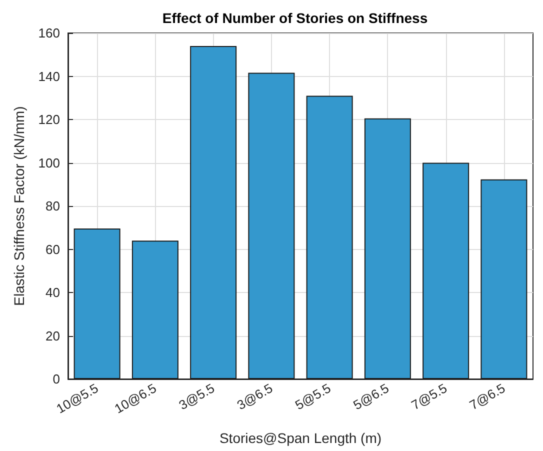  Describe the element at coordinates (300, 438) in the screenshot. I see `x-axis-title: Stories@Span Length (m)` at that location.